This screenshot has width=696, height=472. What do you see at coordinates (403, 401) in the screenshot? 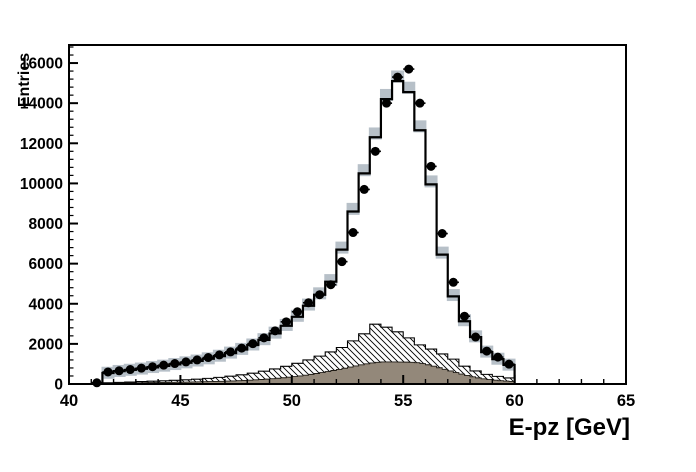
I see `x-tick-label: 55` at bounding box center [403, 401].